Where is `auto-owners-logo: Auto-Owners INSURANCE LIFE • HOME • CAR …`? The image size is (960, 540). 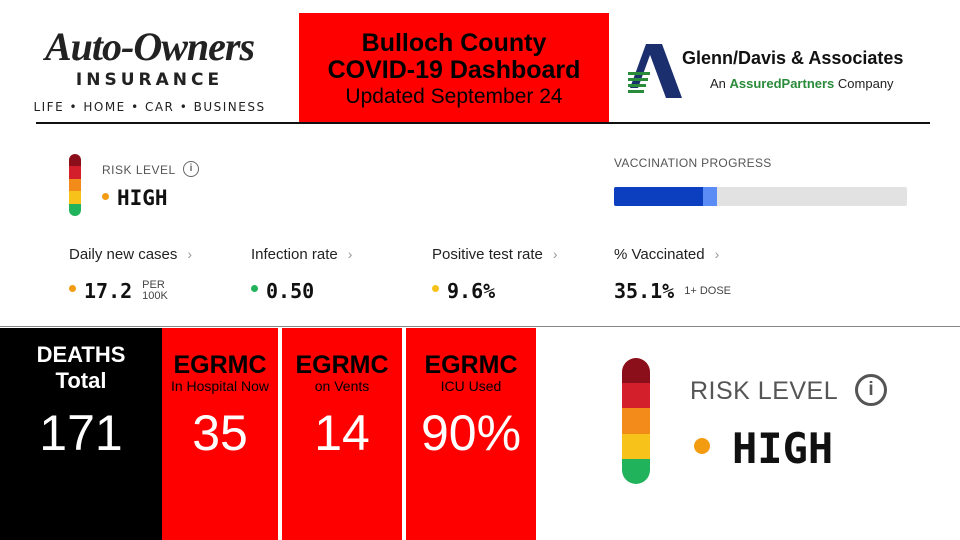 auto-owners-logo: Auto-Owners INSURANCE LIFE • HOME • CAR … is located at coordinates (149, 73).